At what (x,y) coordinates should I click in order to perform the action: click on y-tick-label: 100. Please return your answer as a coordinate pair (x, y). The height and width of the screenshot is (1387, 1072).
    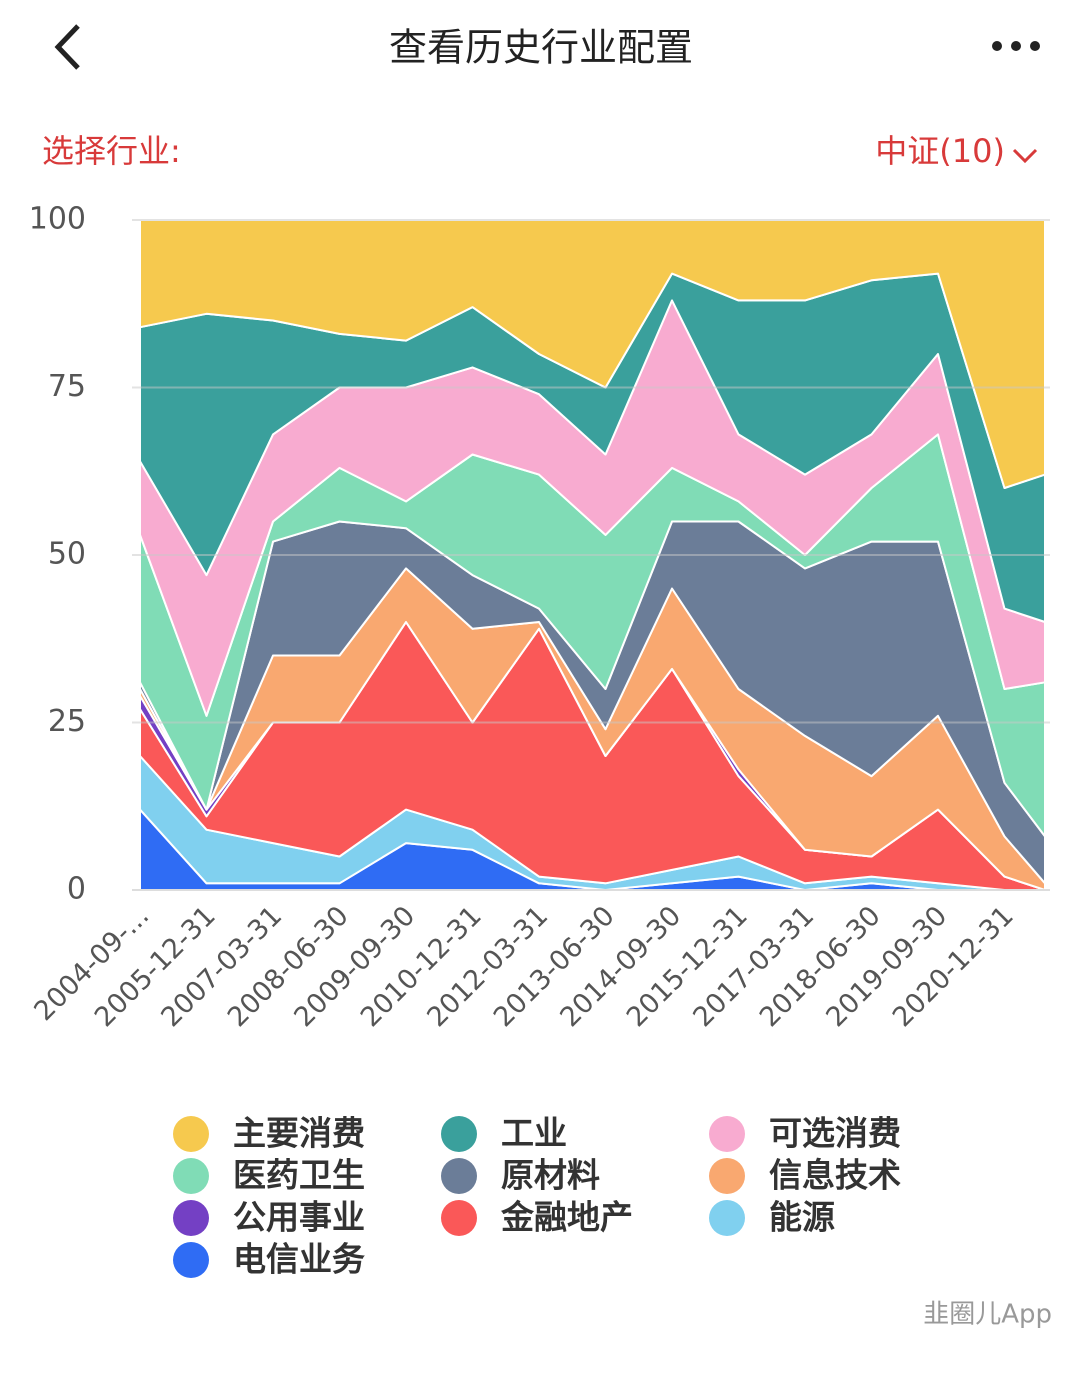
    Looking at the image, I should click on (57, 219).